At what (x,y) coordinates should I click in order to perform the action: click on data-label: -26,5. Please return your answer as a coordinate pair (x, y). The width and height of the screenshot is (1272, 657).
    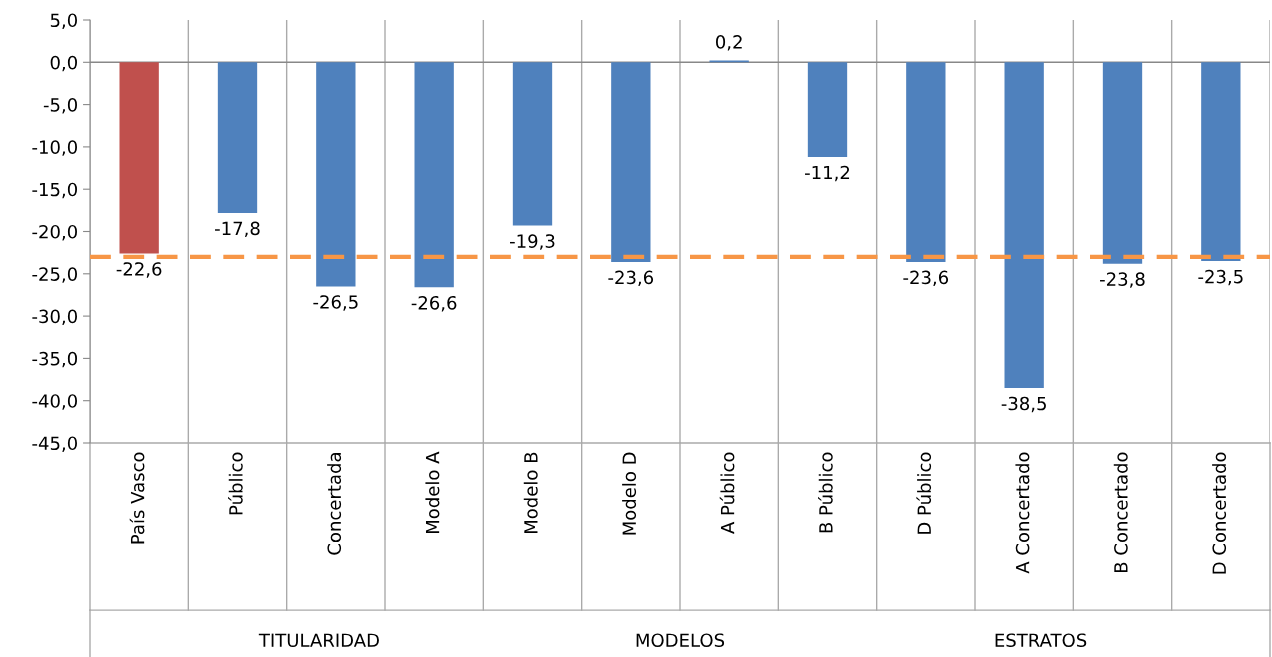
    Looking at the image, I should click on (335, 303).